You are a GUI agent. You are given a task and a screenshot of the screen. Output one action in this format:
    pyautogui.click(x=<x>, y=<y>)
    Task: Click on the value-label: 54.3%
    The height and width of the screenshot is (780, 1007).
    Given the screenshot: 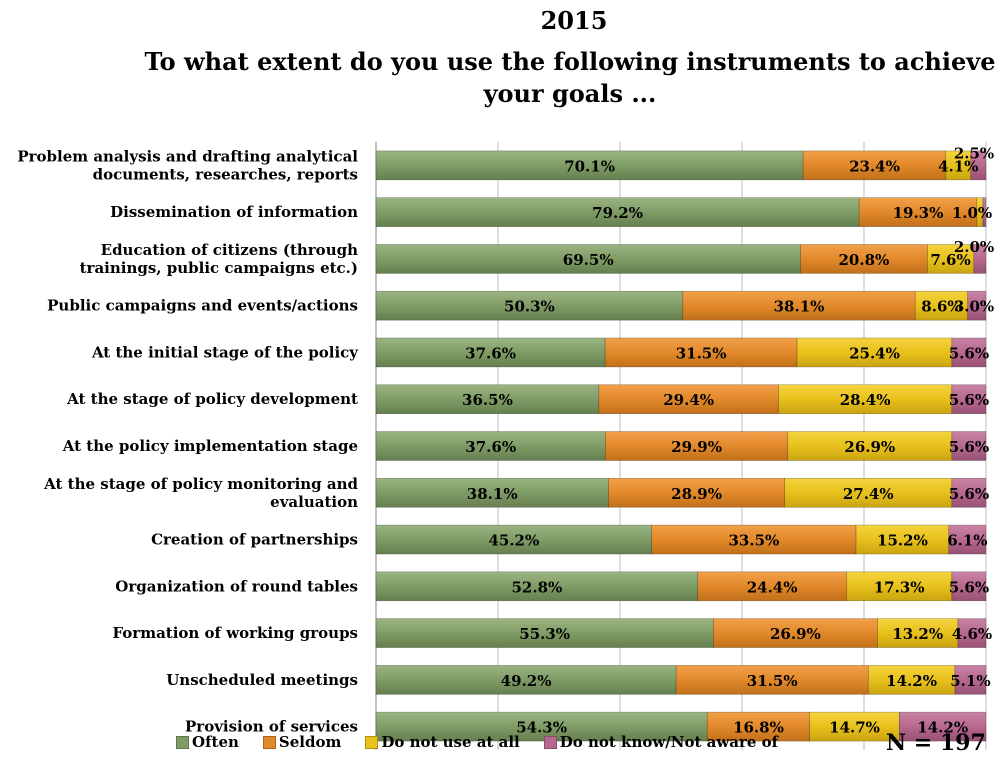 What is the action you would take?
    pyautogui.click(x=541, y=728)
    